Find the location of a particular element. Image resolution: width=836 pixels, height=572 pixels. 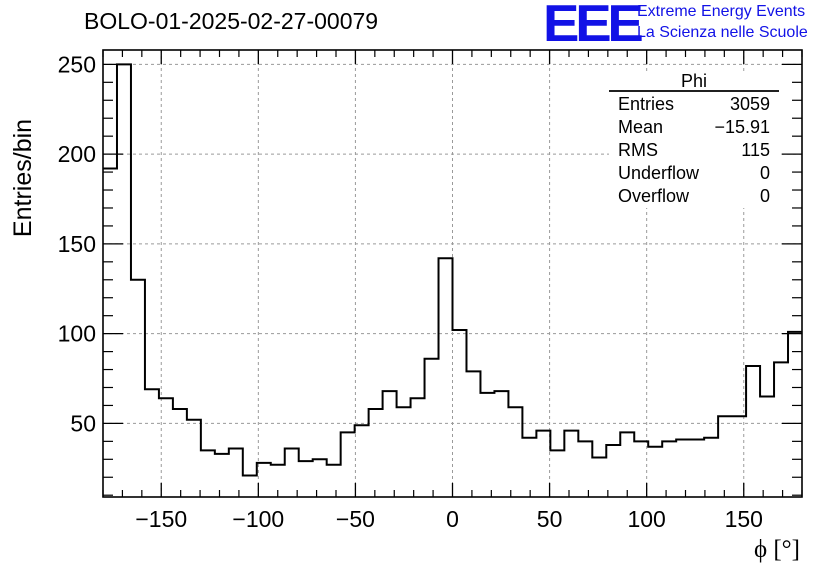

logo-text-line2: La Scienza nelle Scuole is located at coordinates (722, 32).